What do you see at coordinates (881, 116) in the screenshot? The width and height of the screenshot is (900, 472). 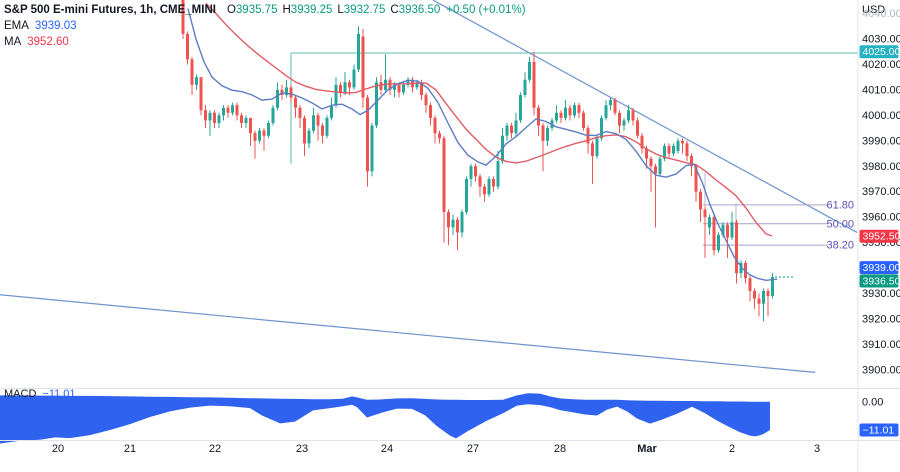 I see `price-tick-label: 4000.00` at bounding box center [881, 116].